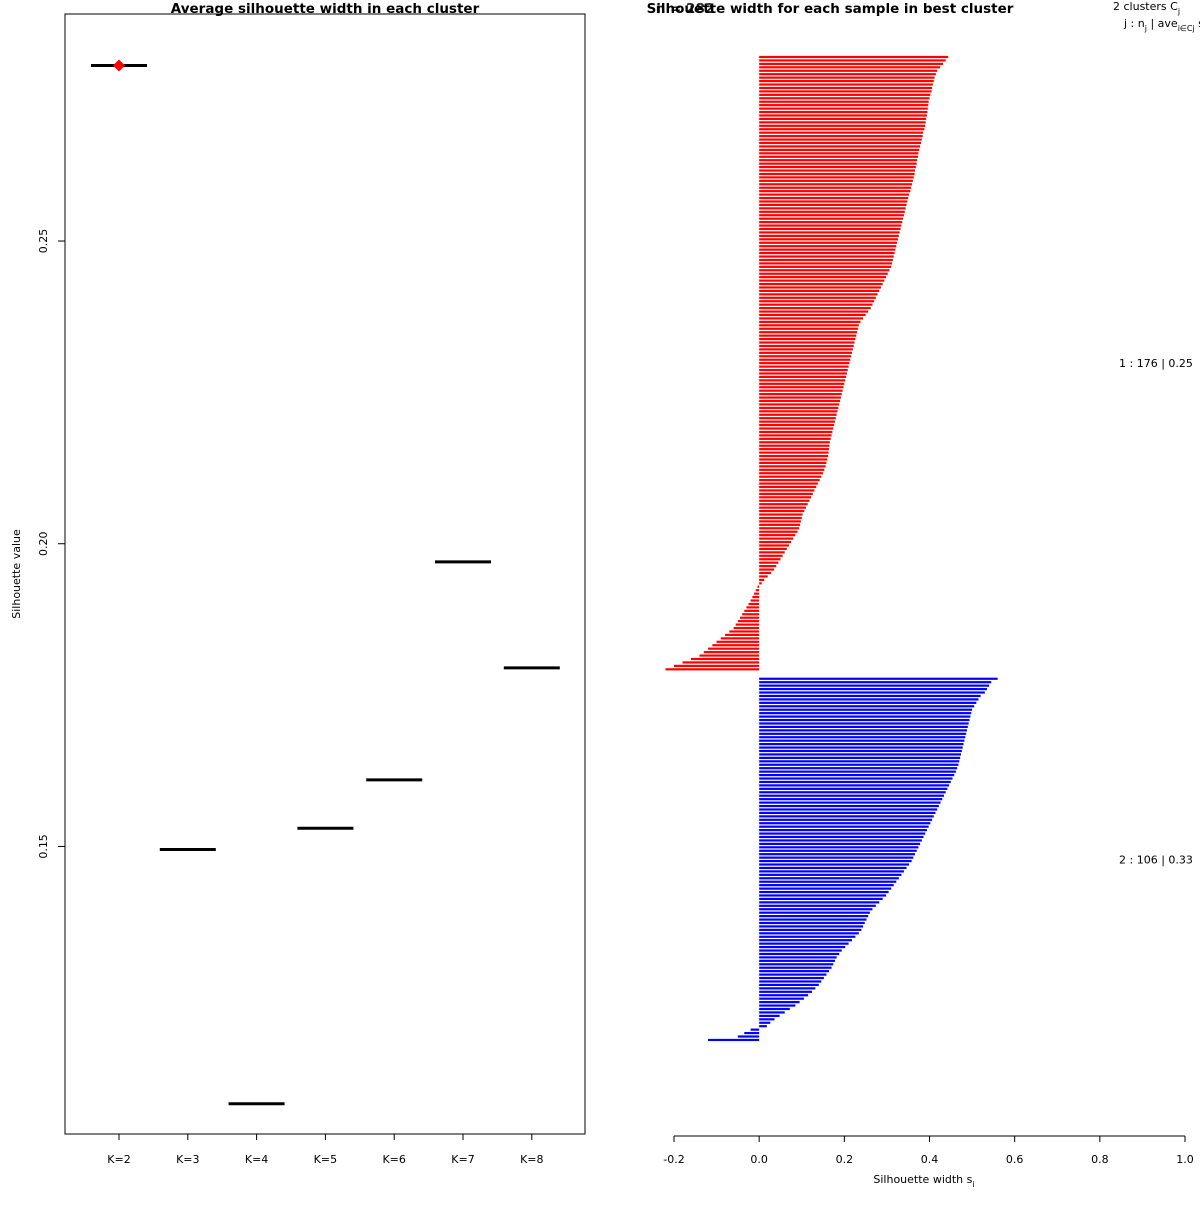  I want to click on best-k-marker, so click(119, 65).